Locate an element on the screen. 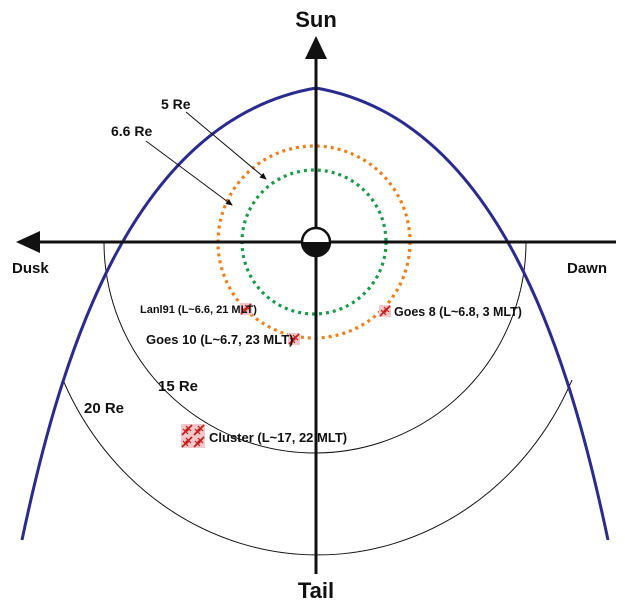  label-5re: 5 Re is located at coordinates (176, 104).